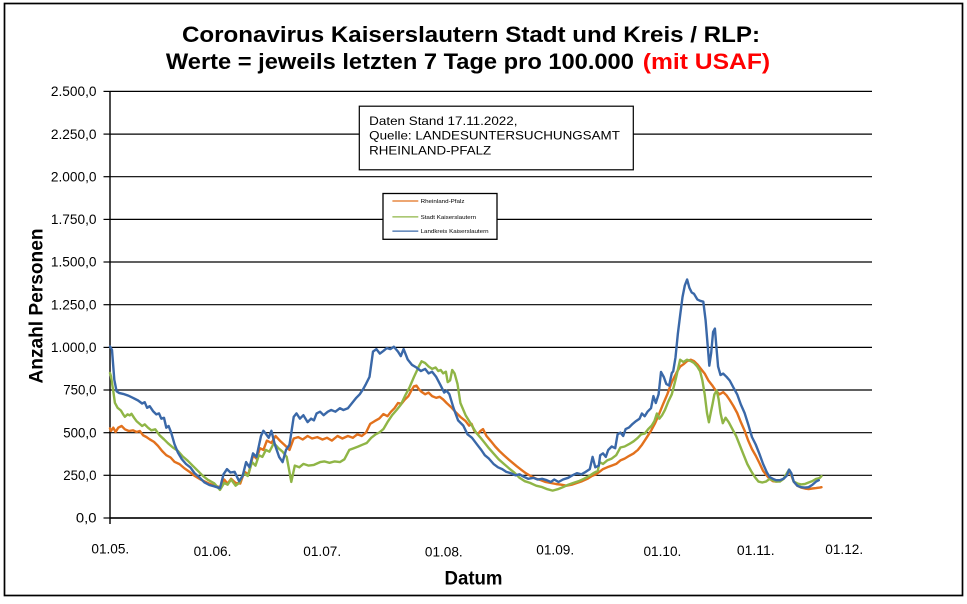 This screenshot has height=604, width=967. What do you see at coordinates (74, 304) in the screenshot?
I see `svg-text: 1.250,0` at bounding box center [74, 304].